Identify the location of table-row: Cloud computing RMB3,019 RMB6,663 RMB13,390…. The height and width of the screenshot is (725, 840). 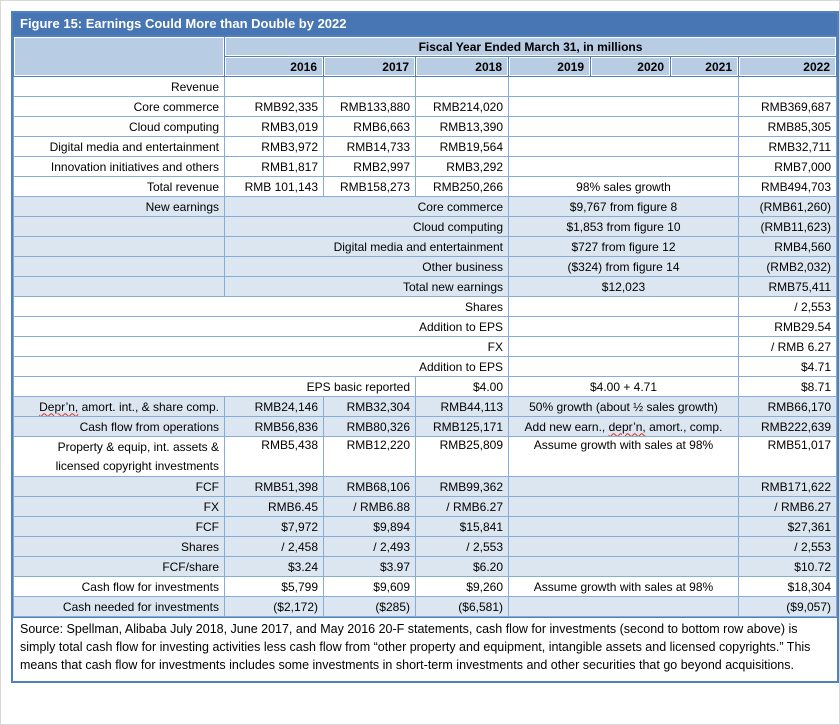
(425, 126).